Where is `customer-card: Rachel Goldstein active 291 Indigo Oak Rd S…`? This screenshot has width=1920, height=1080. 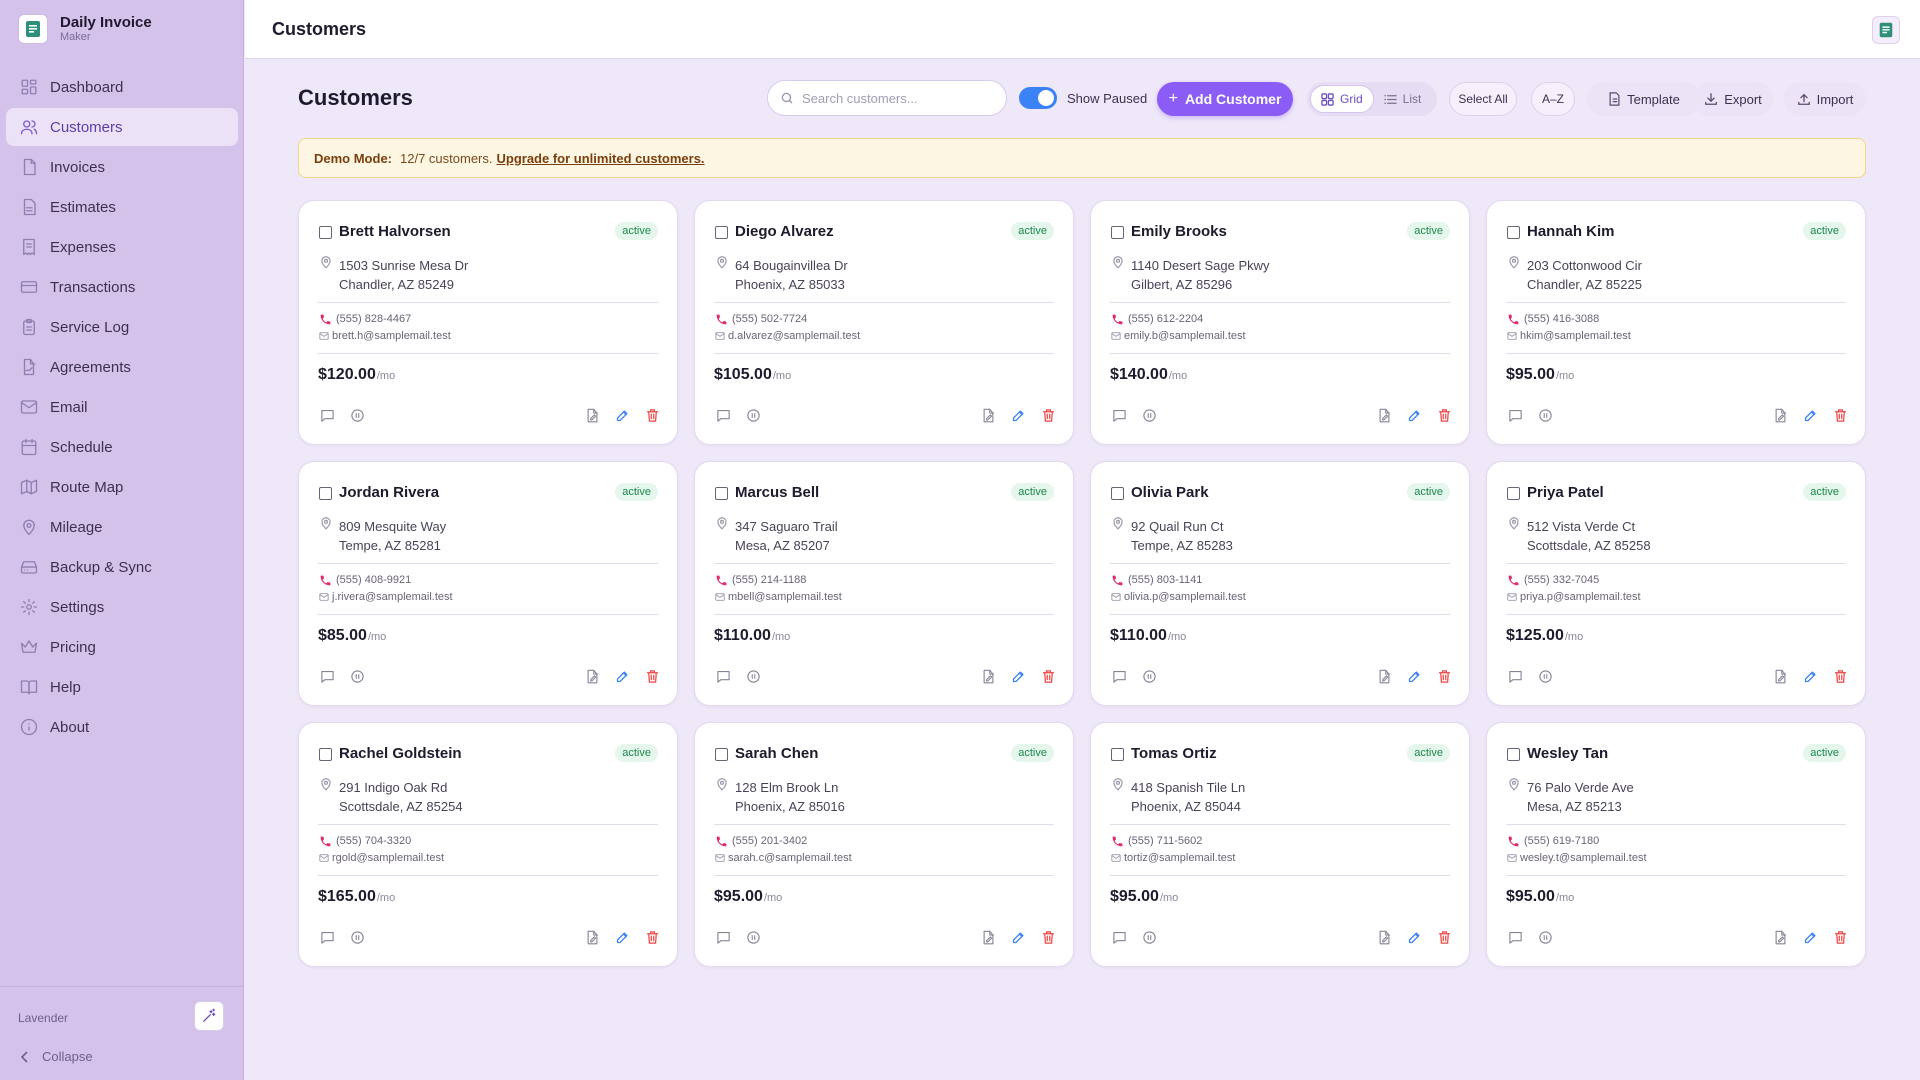 customer-card: Rachel Goldstein active 291 Indigo Oak Rd S… is located at coordinates (488, 844).